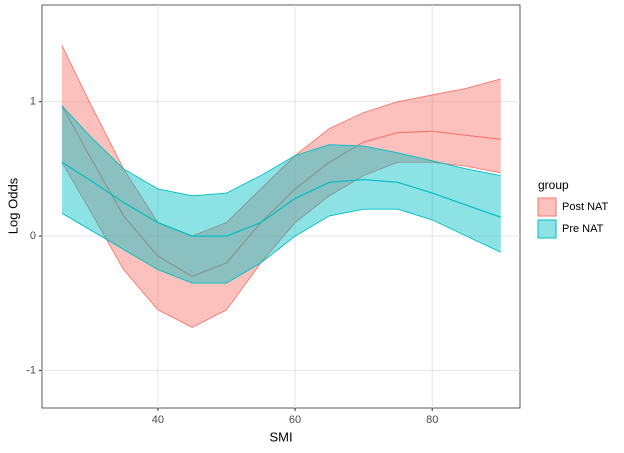 This screenshot has height=453, width=624. Describe the element at coordinates (553, 185) in the screenshot. I see `legend-title: group` at that location.